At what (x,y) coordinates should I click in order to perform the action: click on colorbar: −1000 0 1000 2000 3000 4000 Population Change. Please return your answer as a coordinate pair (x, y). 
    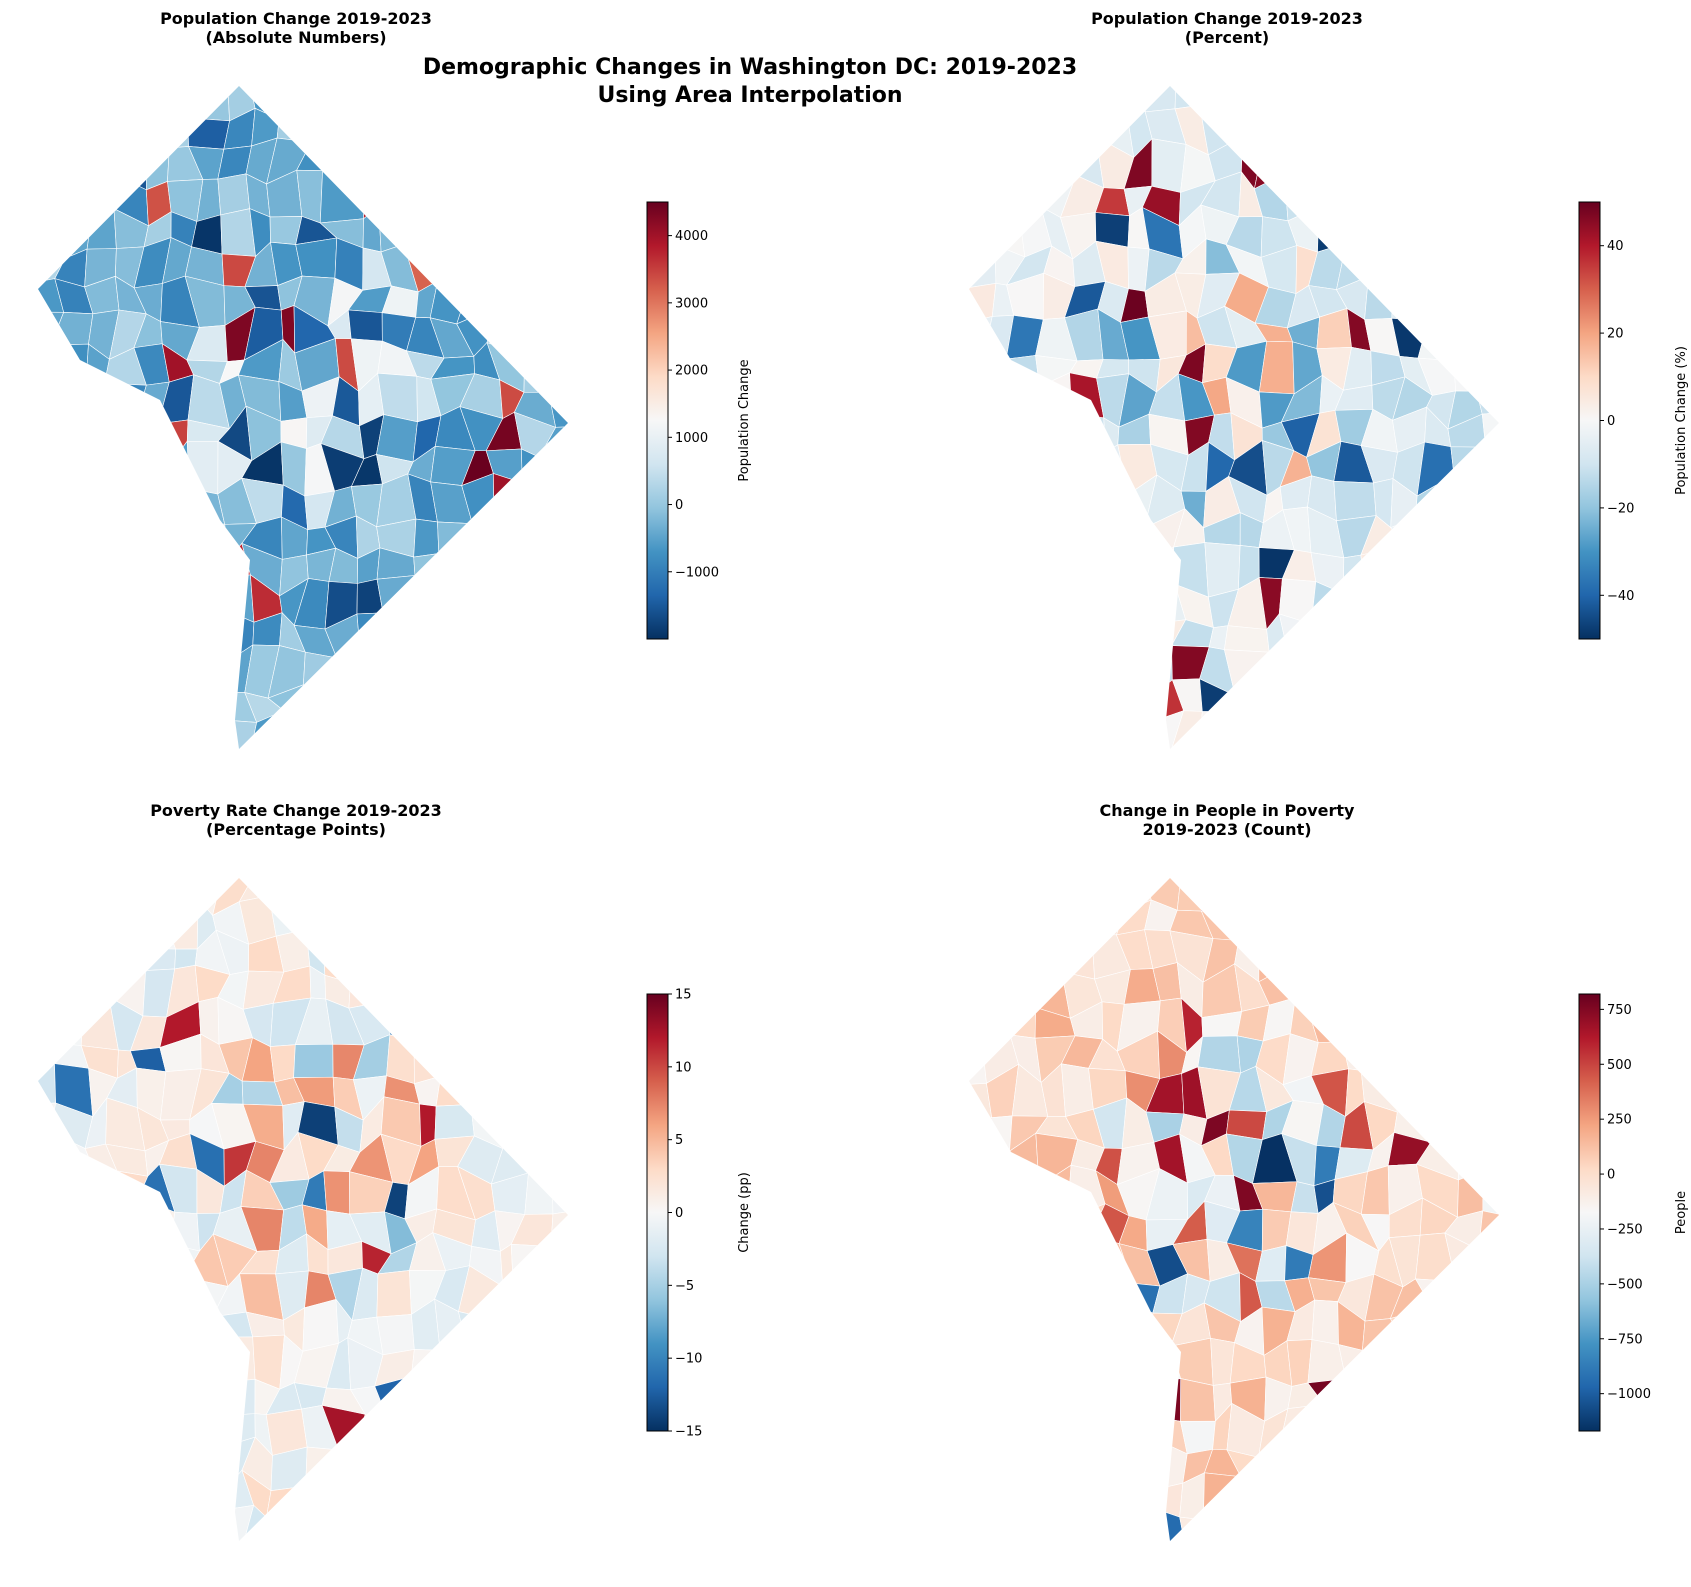
    Looking at the image, I should click on (699, 420).